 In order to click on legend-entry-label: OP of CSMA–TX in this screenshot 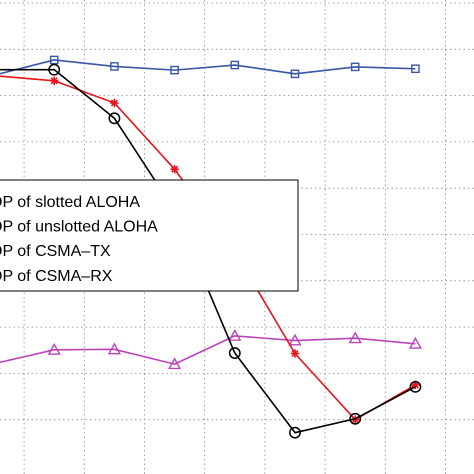, I will do `click(55, 251)`.